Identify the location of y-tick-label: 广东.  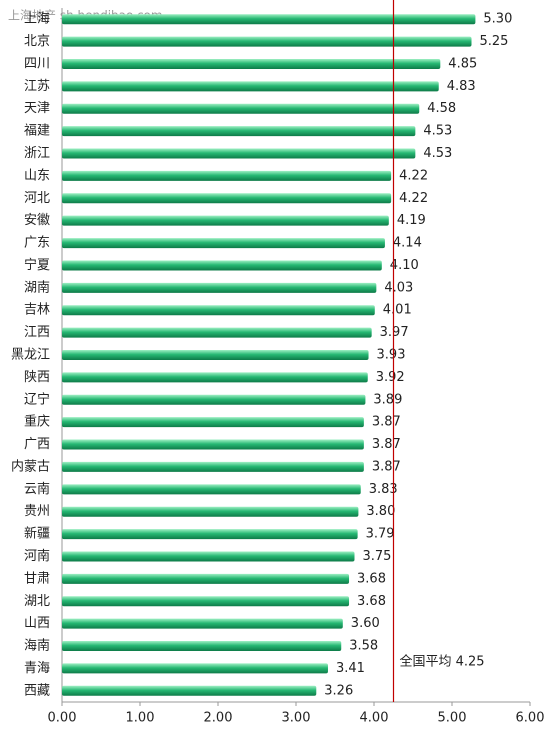
(37, 243).